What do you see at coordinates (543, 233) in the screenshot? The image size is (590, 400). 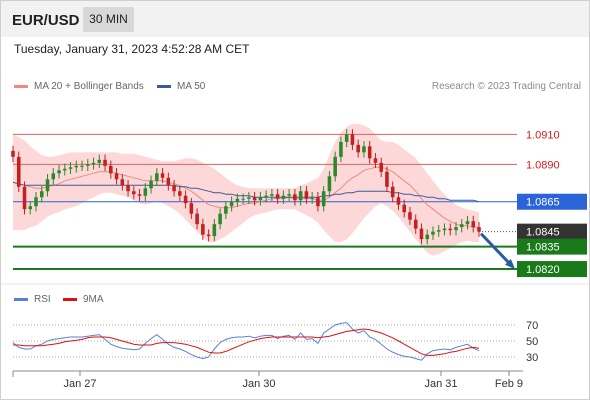 I see `last-price-label: 1.0845` at bounding box center [543, 233].